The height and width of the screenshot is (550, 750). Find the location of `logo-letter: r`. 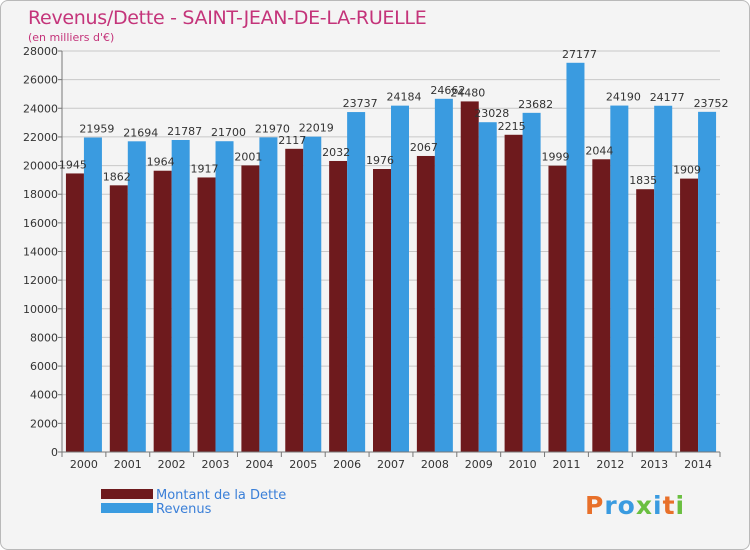

logo-letter: r is located at coordinates (611, 505).